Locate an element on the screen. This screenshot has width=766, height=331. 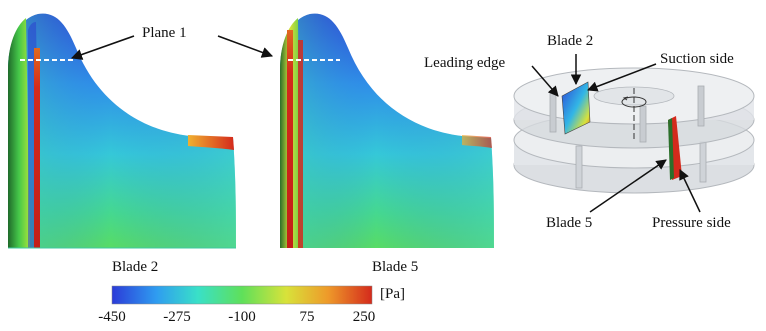
suction-side-label: Suction side is located at coordinates (697, 59).